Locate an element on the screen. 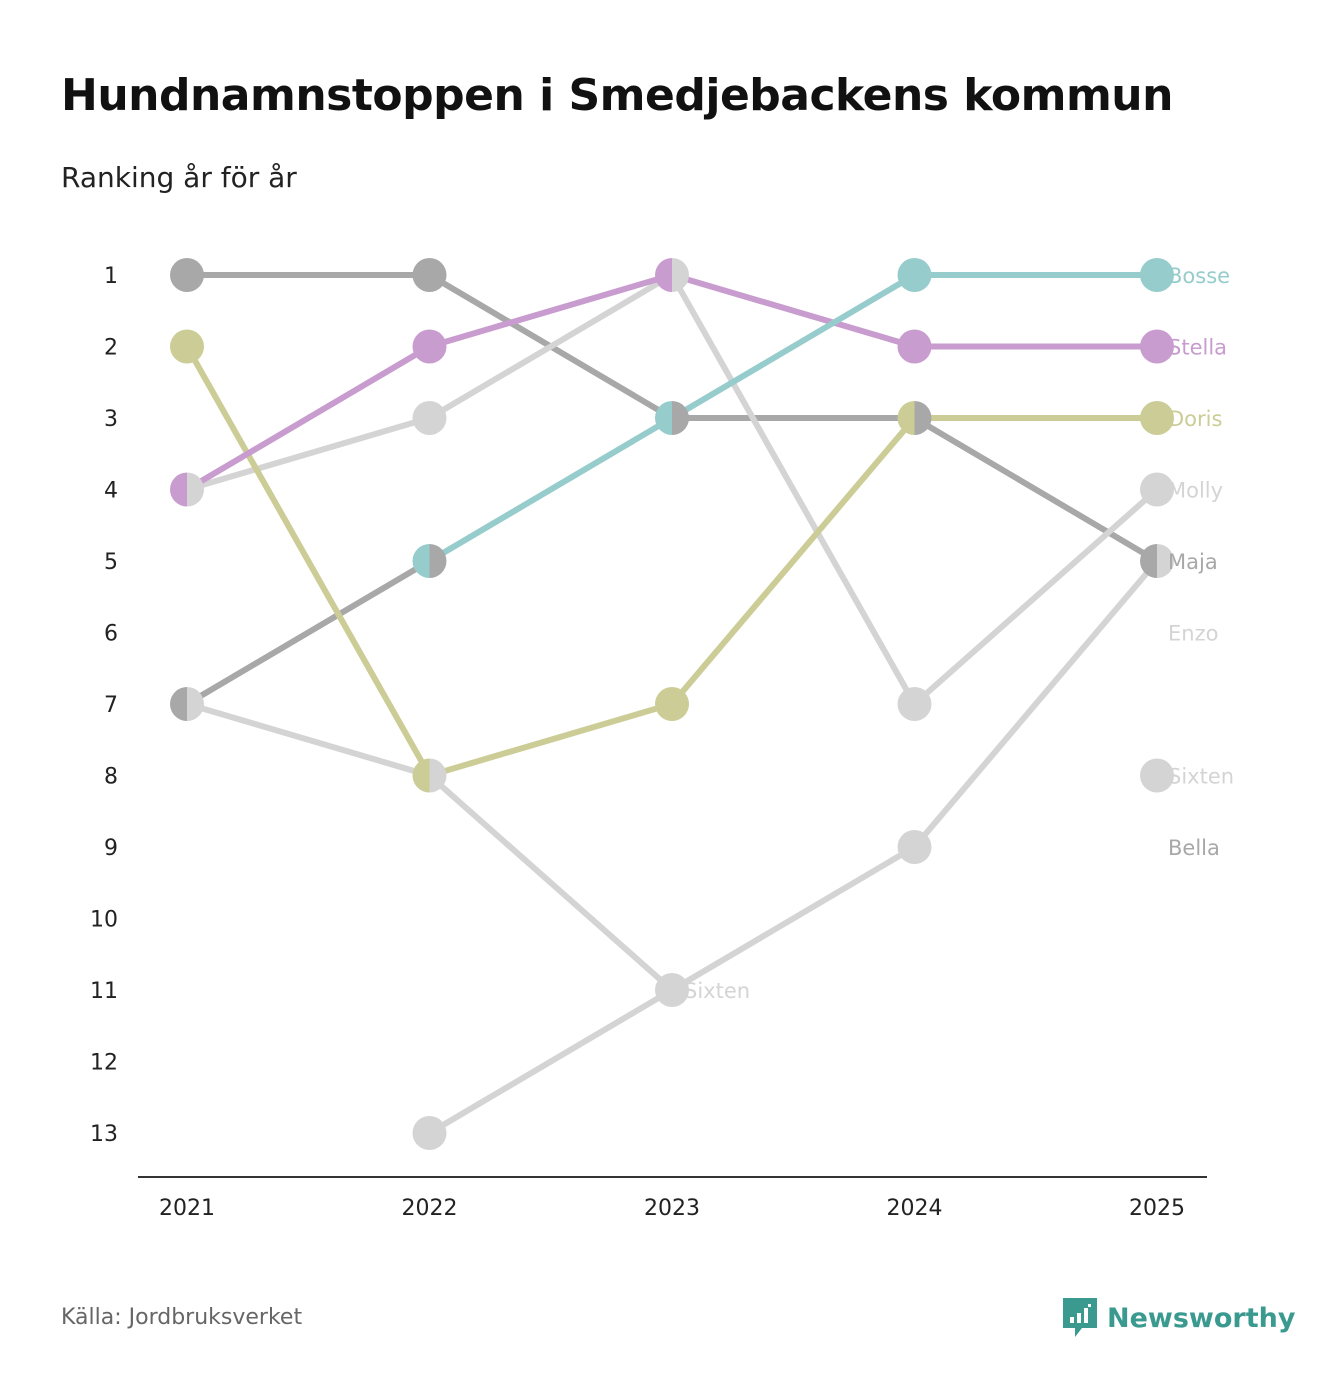 This screenshot has width=1333, height=1400. y-tick-label: 5 is located at coordinates (111, 562).